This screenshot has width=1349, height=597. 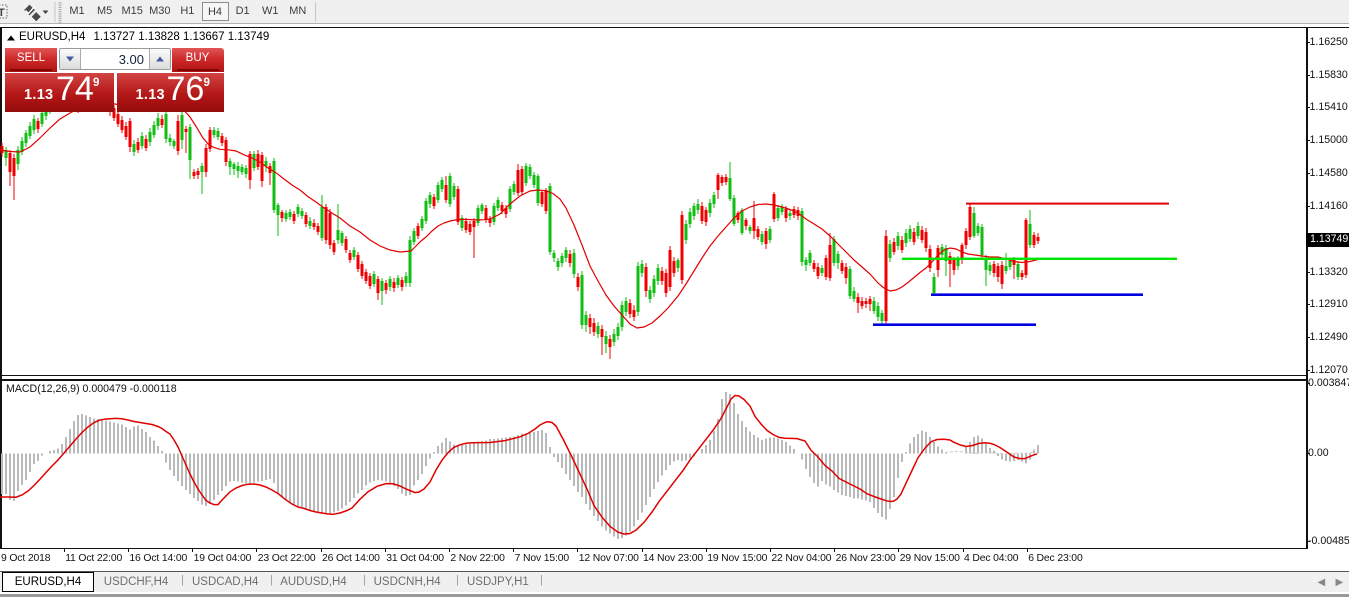 What do you see at coordinates (2, 13) in the screenshot?
I see `svg-text: T` at bounding box center [2, 13].